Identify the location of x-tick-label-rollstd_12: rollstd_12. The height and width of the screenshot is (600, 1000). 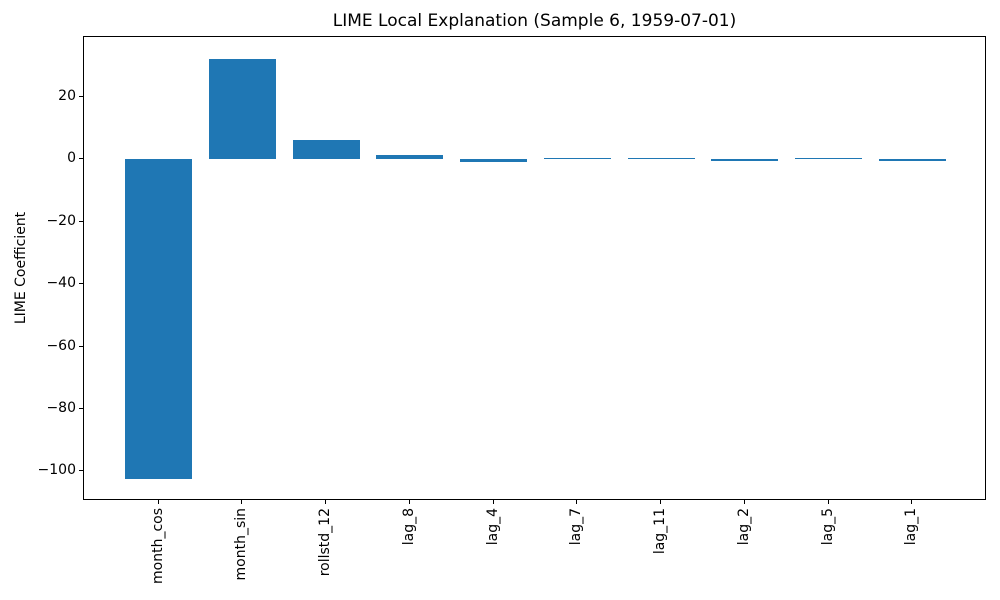
(325, 542).